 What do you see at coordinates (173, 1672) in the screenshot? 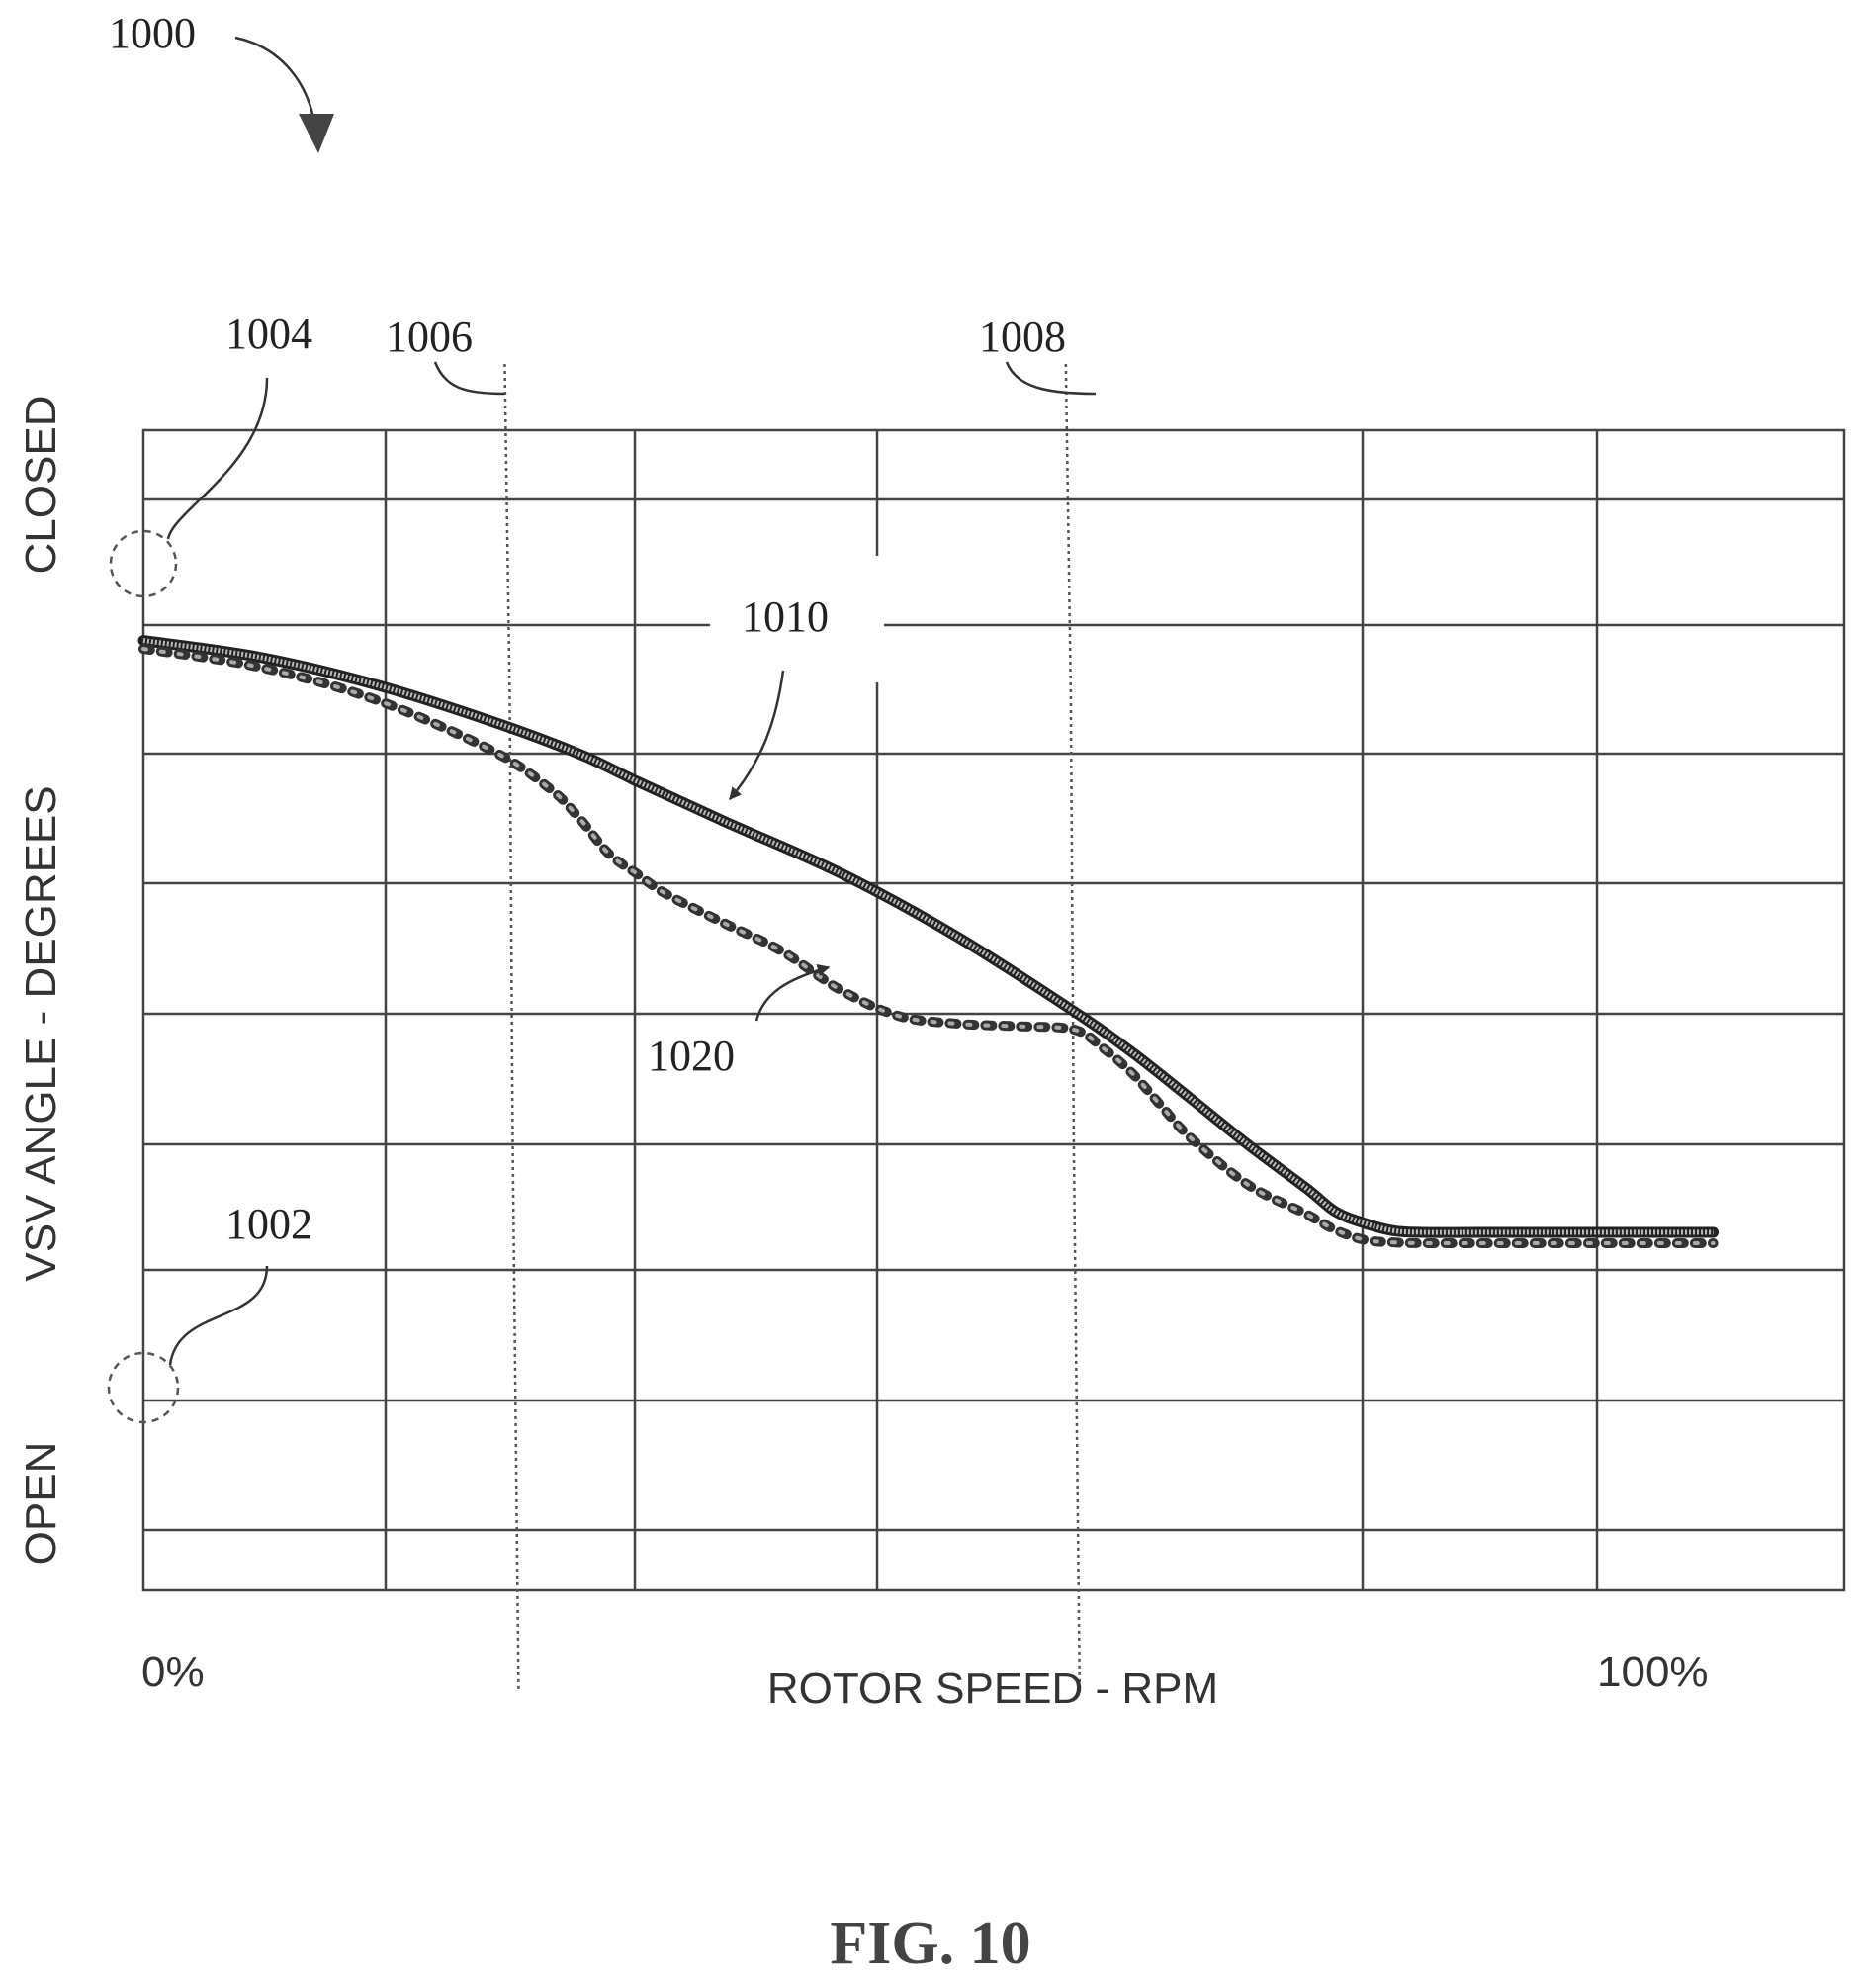
I see `x-tick-0: 0%` at bounding box center [173, 1672].